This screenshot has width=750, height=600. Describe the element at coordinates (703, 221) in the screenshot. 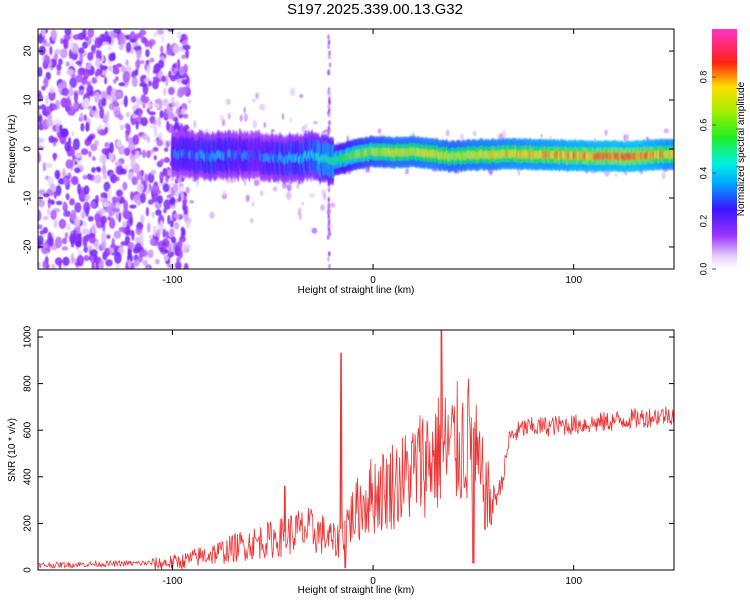

I see `colorbar-tick-label: 0.2` at that location.